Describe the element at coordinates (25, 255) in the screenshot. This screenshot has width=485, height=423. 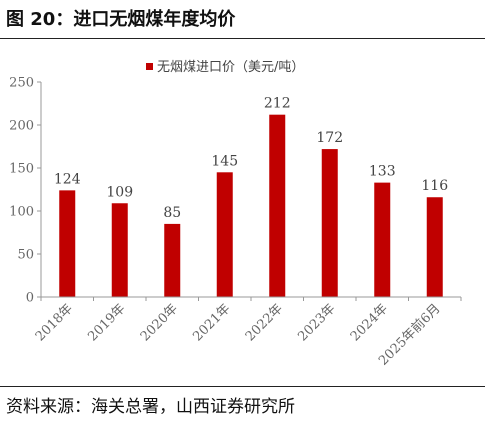
I see `y-tick-label: 50` at that location.